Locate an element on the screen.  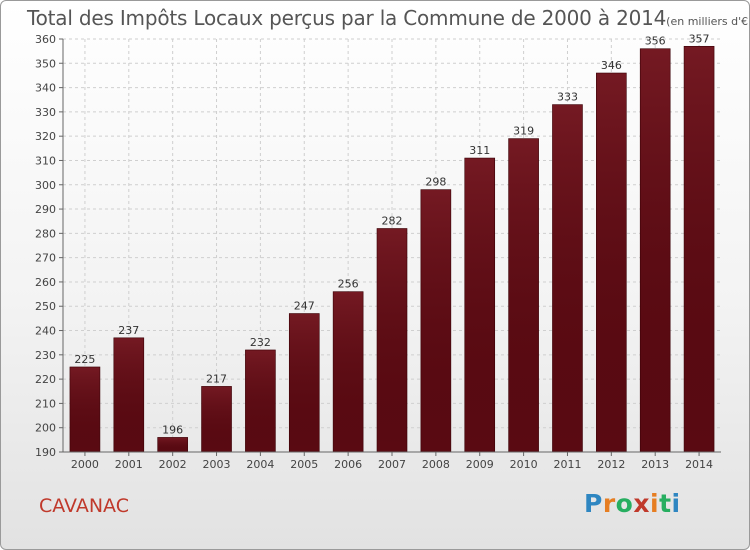
y-tick-label: 270 is located at coordinates (45, 258).